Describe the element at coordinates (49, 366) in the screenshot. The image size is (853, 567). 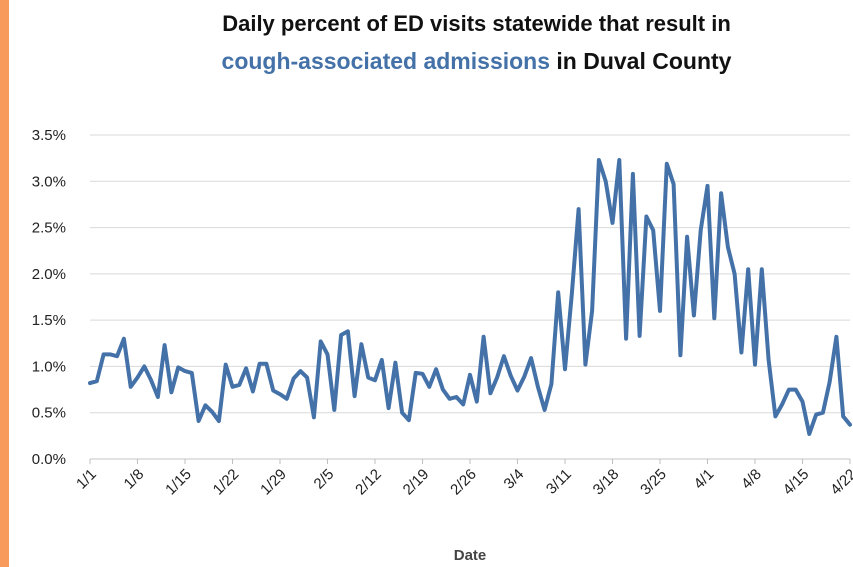
I see `y-tick-label: 1.0%` at that location.